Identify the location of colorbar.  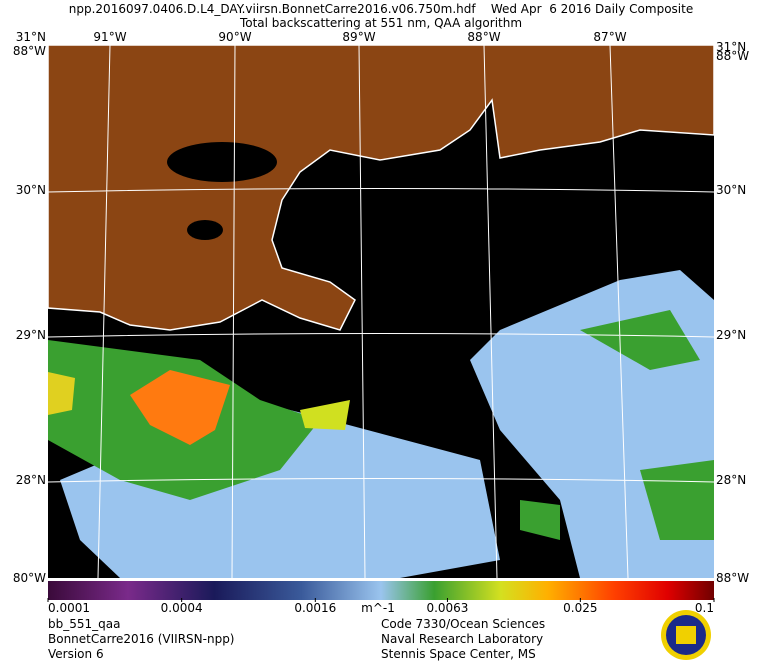
(381, 590).